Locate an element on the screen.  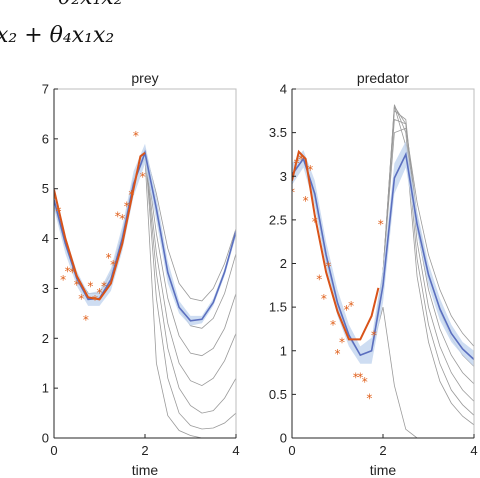
equation-line-2: x₂ + θ₄x₁x₂ is located at coordinates (57, 35).